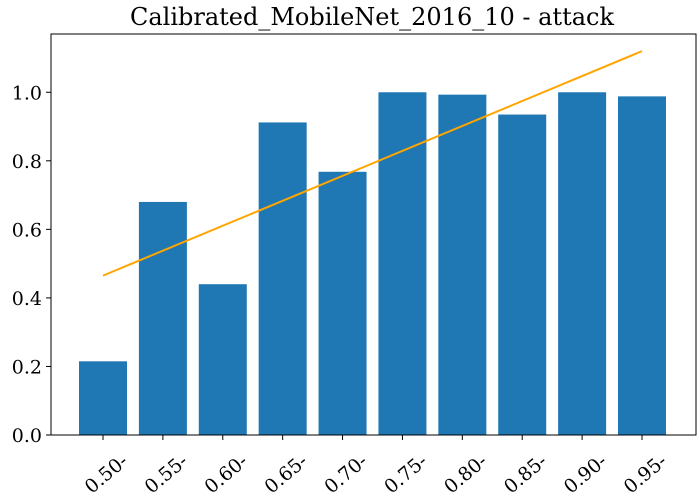 This screenshot has height=500, width=700. I want to click on x-tick-label: 0.60-, so click(226, 474).